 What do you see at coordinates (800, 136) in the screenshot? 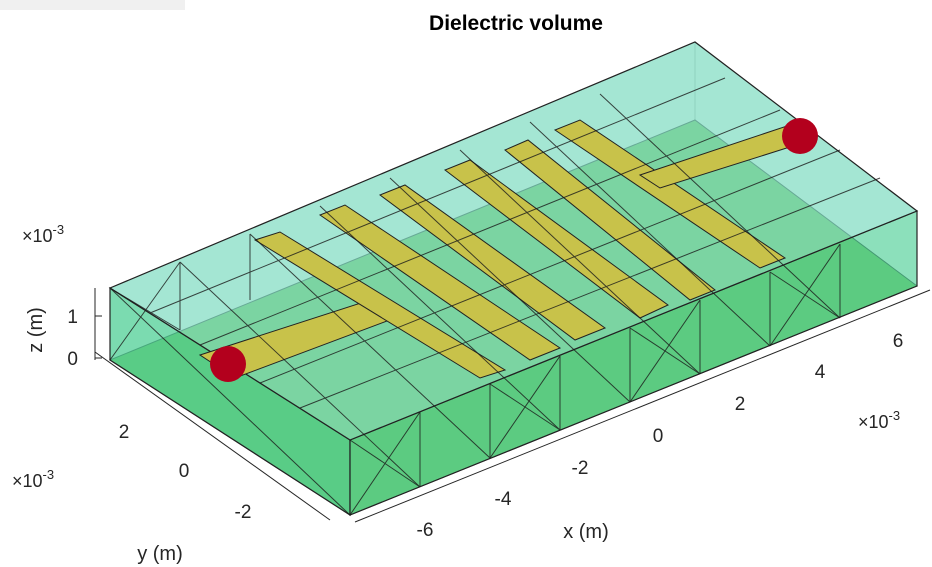
I see `feed-point-right` at bounding box center [800, 136].